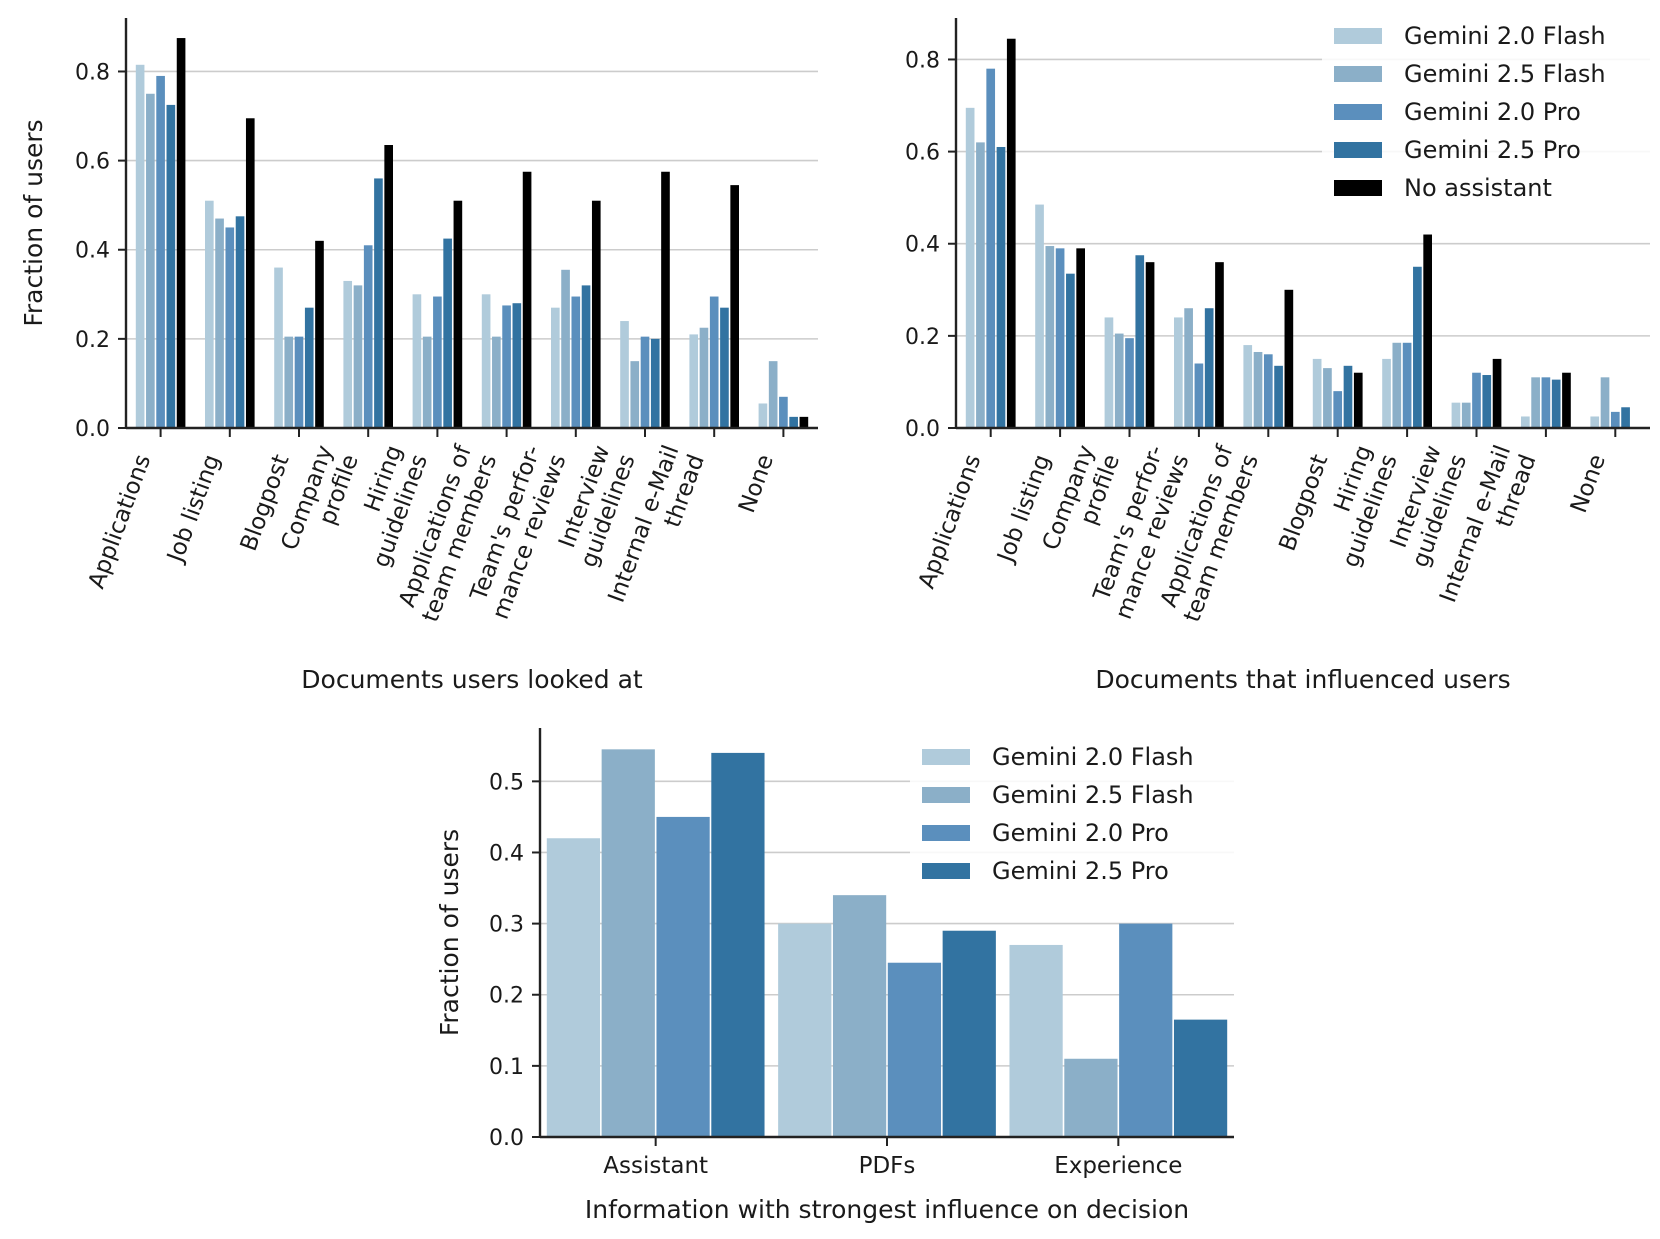  Describe the element at coordinates (506, 782) in the screenshot. I see `y-tick-label: 0.5` at that location.